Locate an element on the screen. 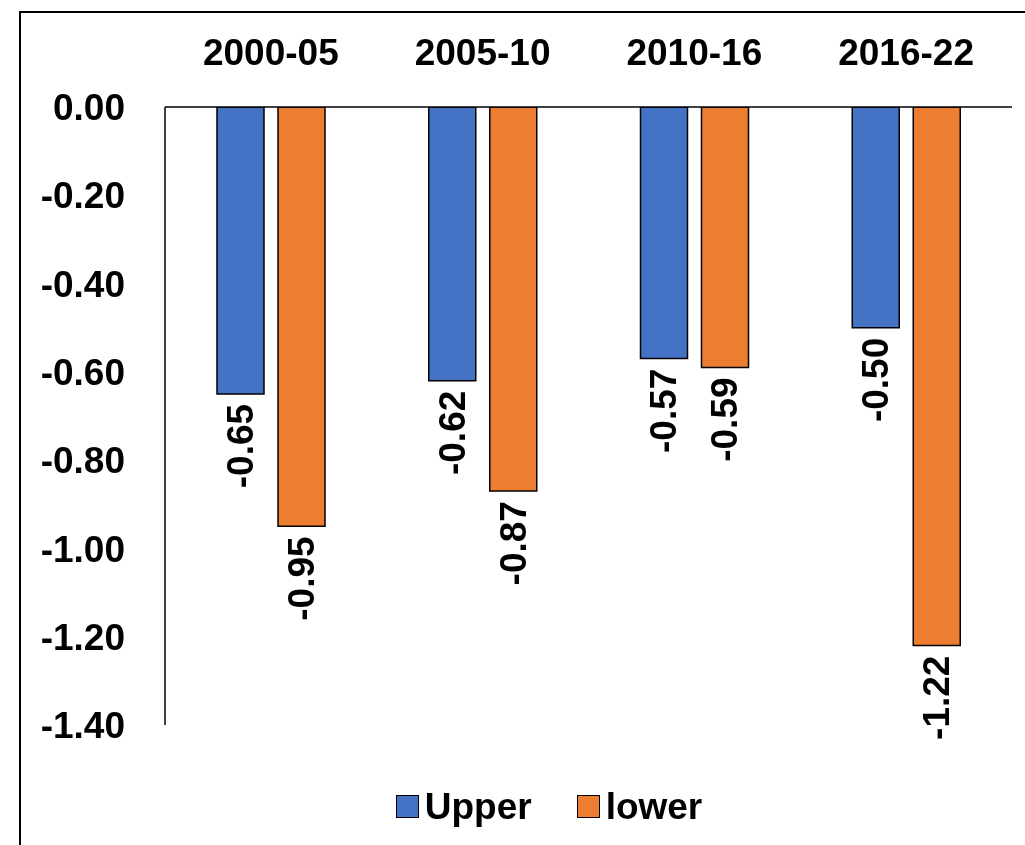 The width and height of the screenshot is (1025, 845). y-tick-label: -0.60 is located at coordinates (82, 372).